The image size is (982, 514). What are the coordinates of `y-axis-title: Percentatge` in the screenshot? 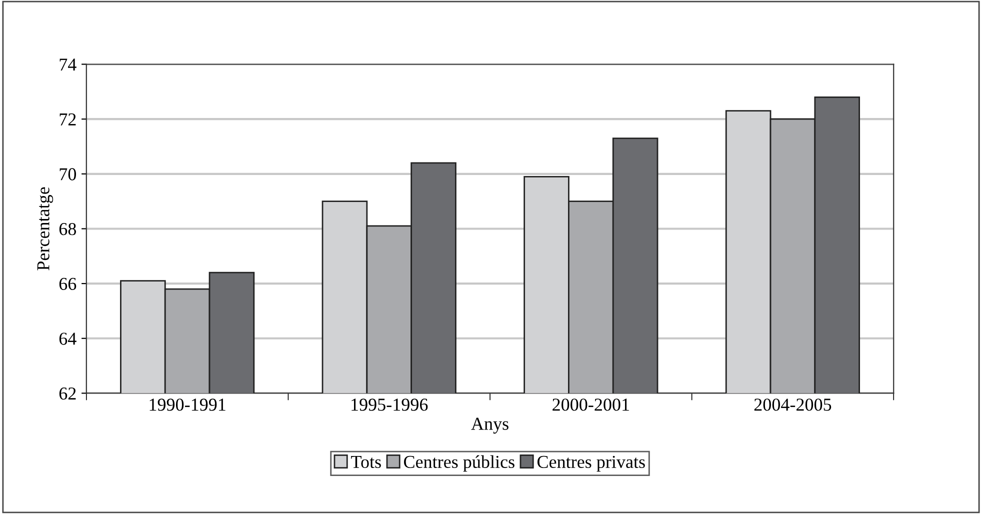 It's located at (45, 228).